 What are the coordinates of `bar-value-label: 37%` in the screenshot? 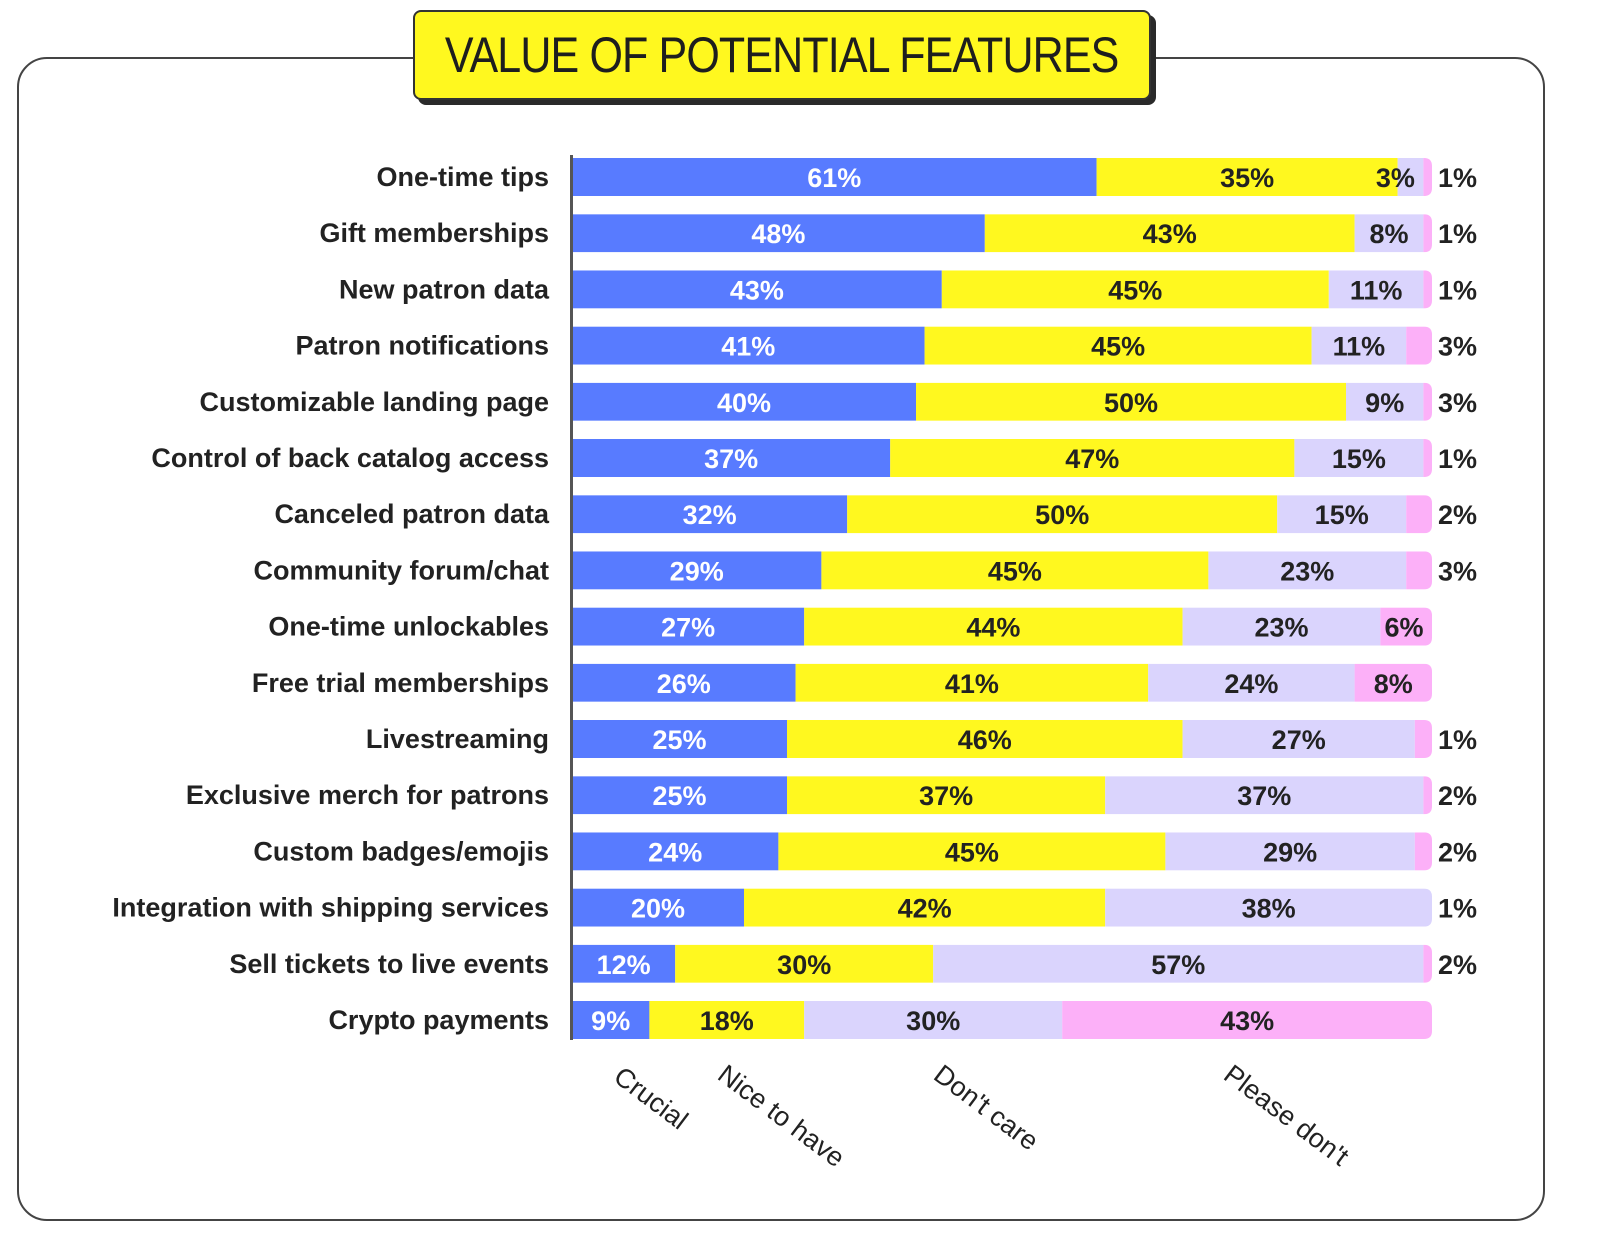 It's located at (731, 459).